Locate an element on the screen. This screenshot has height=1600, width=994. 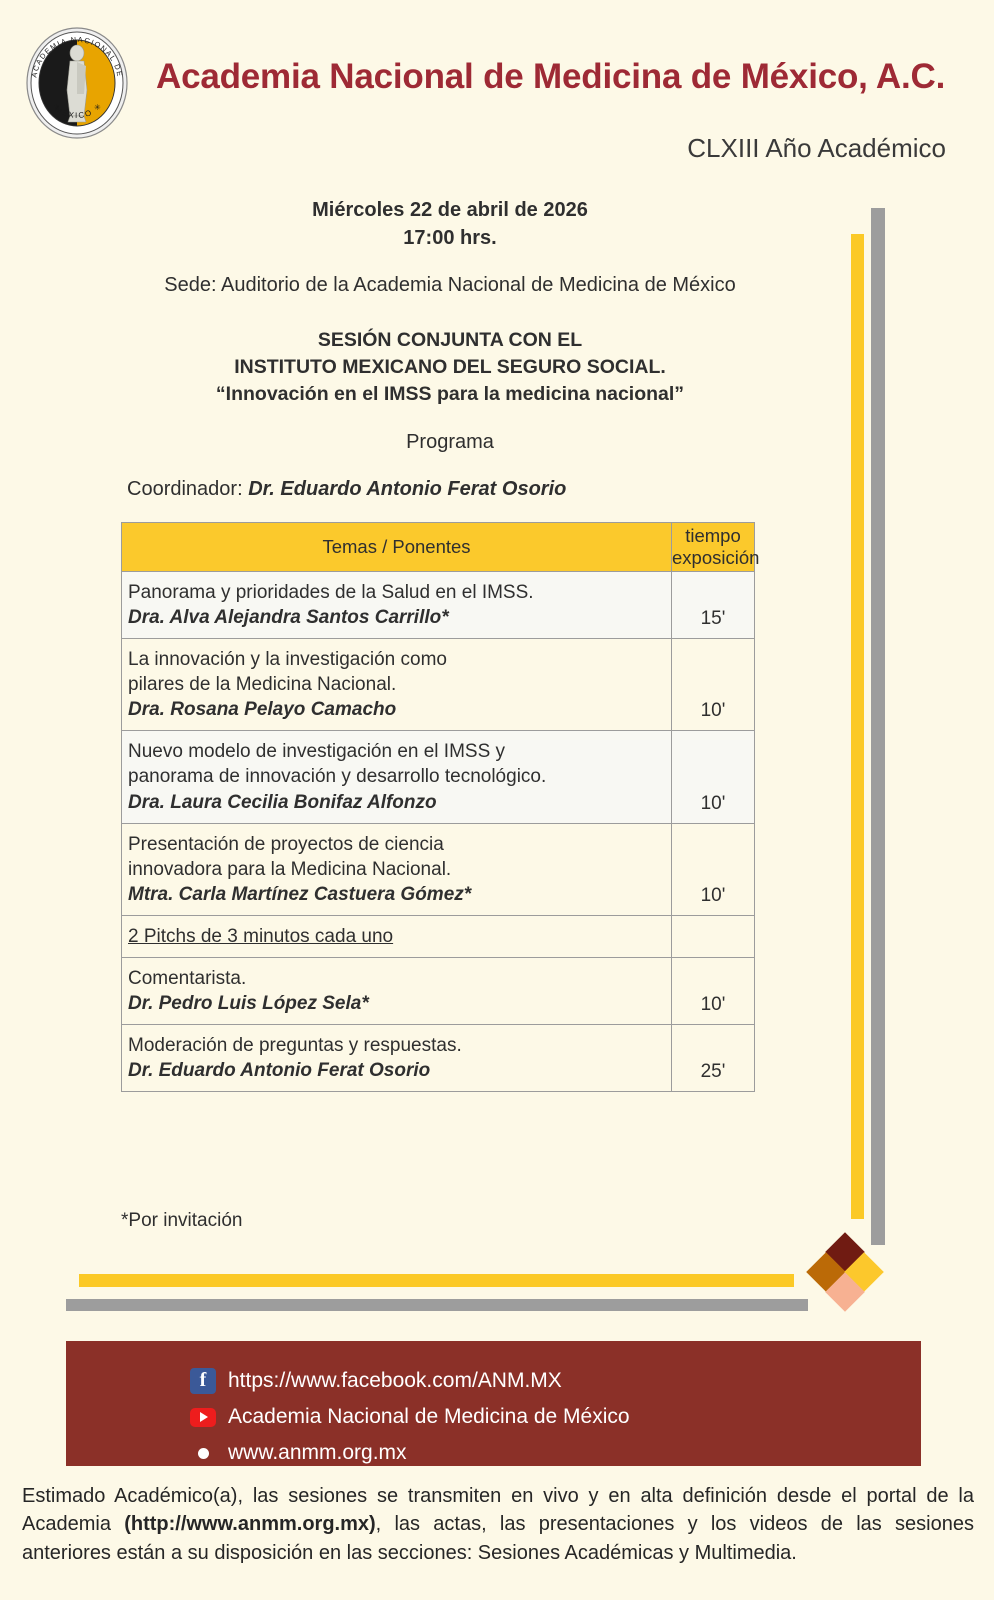
speaker-name: Dr. Pedro Luis López Sela* is located at coordinates (248, 1004).